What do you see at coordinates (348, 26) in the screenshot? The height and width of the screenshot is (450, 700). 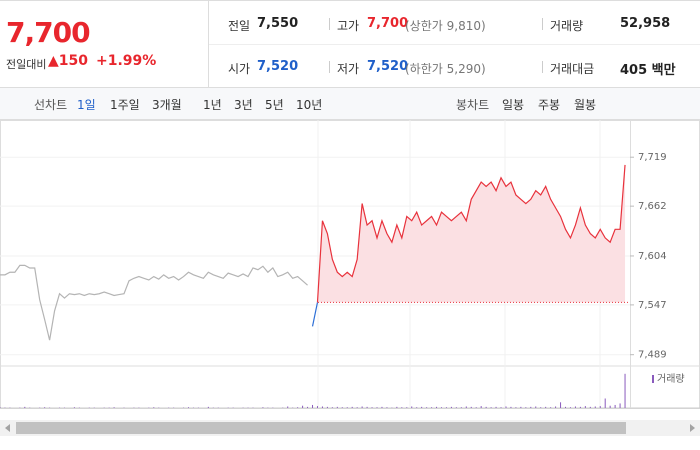 I see `summary-label: 고가` at bounding box center [348, 26].